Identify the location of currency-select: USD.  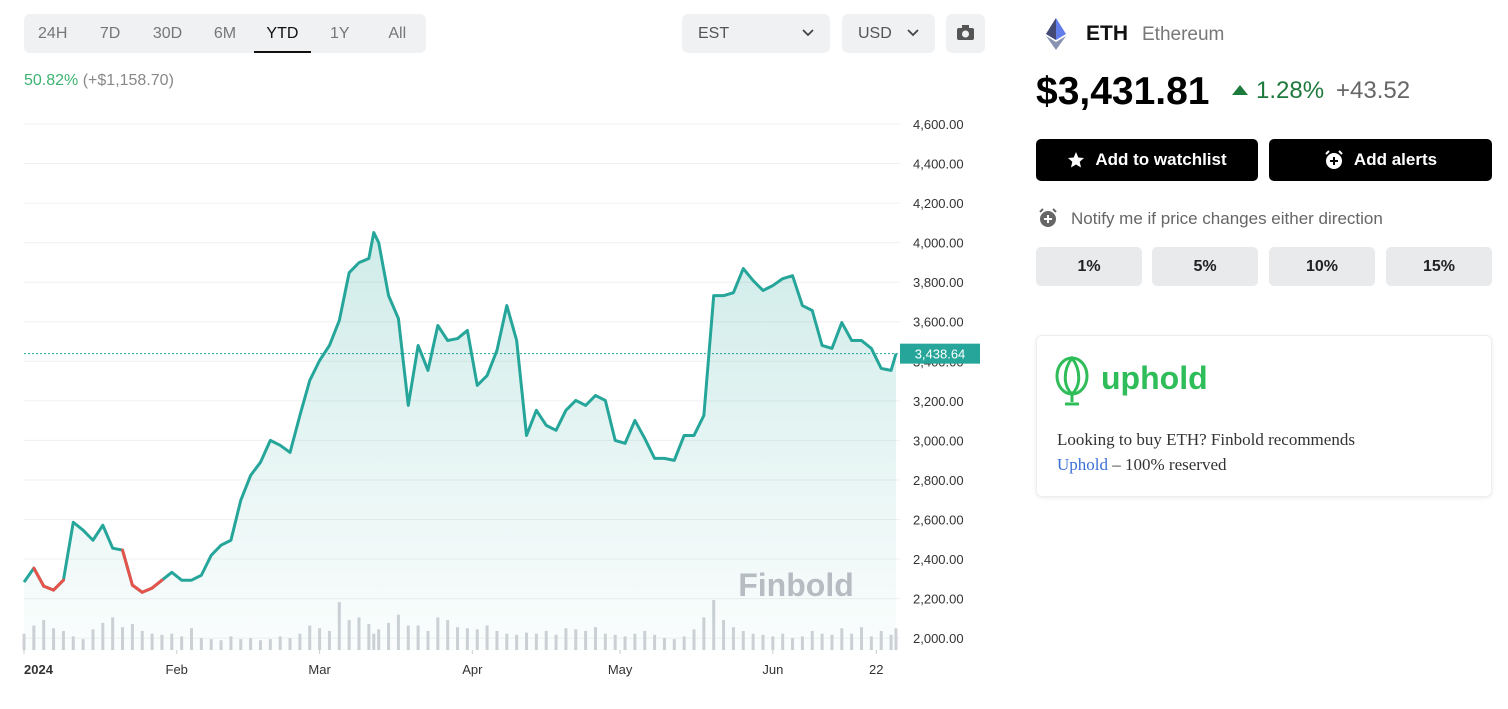
(888, 33).